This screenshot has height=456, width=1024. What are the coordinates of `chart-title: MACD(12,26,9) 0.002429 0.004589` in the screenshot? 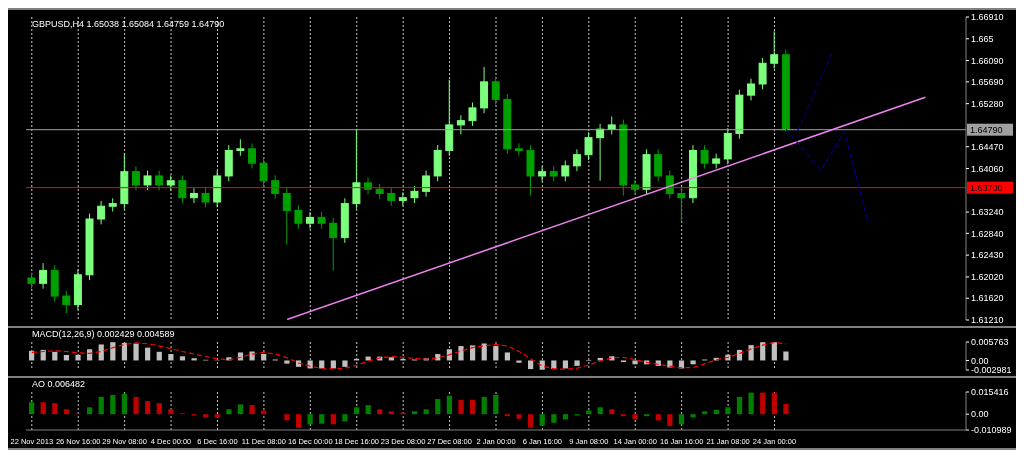 It's located at (103, 334).